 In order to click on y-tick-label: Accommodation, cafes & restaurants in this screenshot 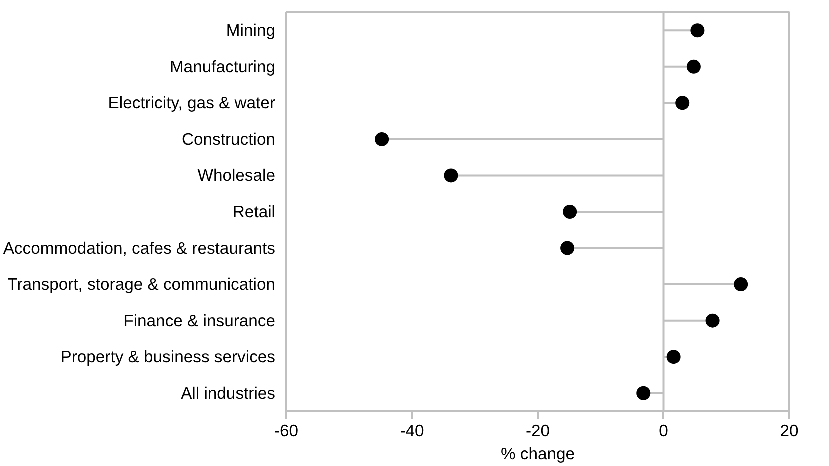, I will do `click(139, 248)`.